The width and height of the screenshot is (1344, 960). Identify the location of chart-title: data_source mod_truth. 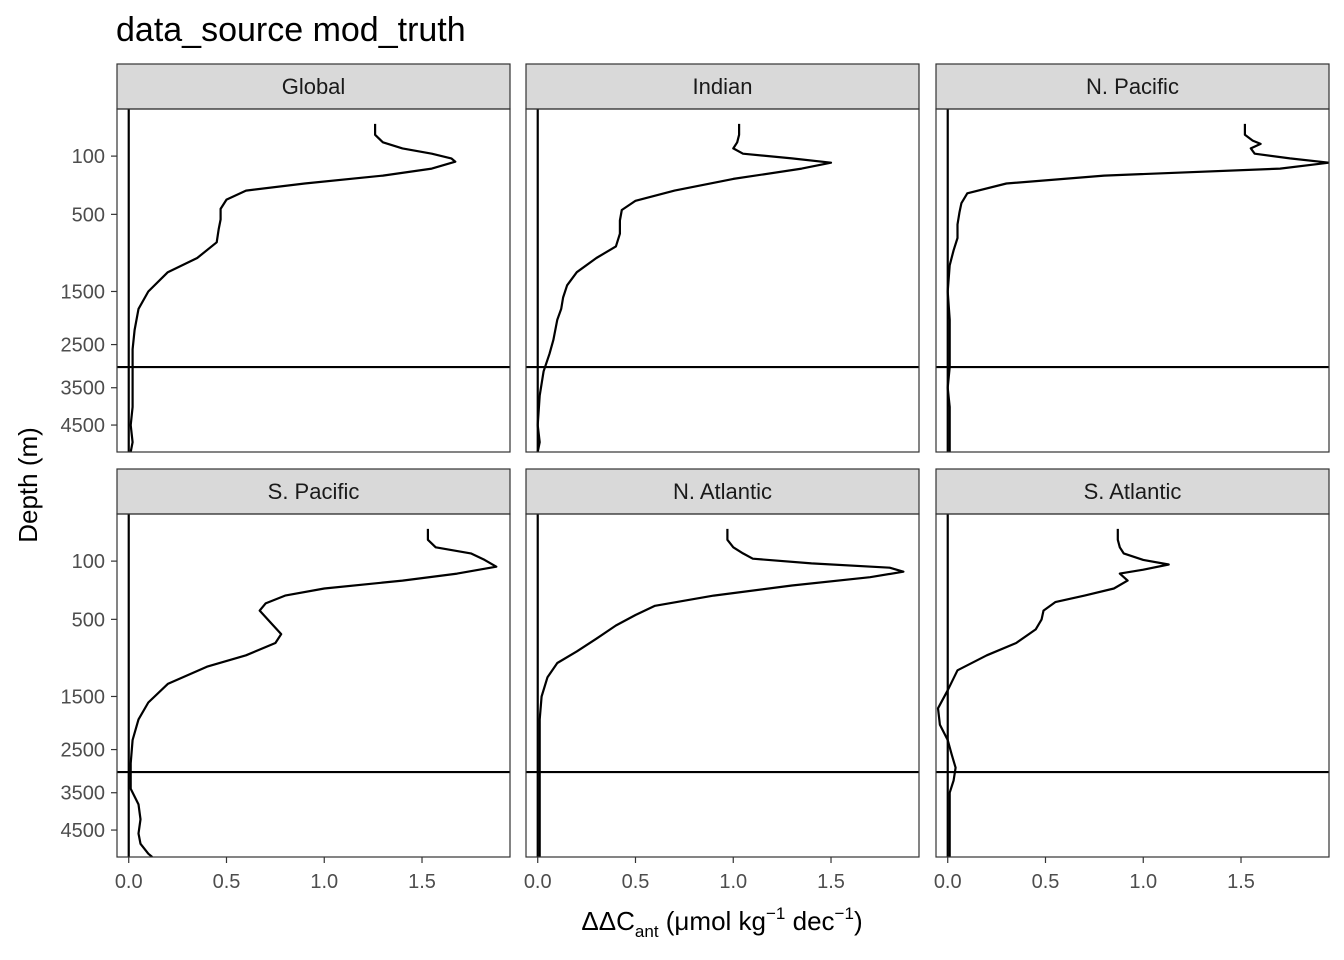
(291, 30).